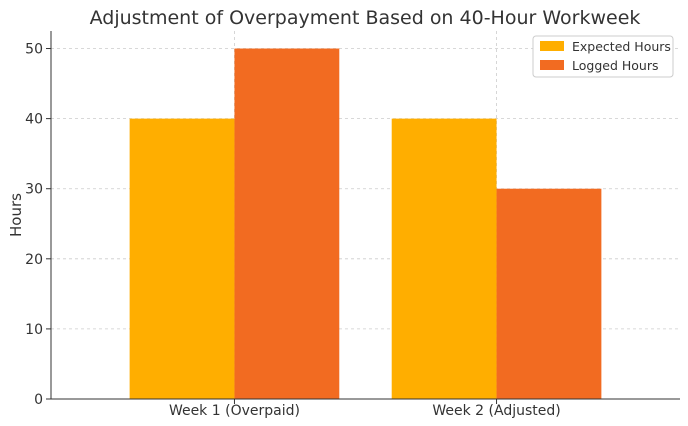  I want to click on legend-label: Logged Hours, so click(615, 65).